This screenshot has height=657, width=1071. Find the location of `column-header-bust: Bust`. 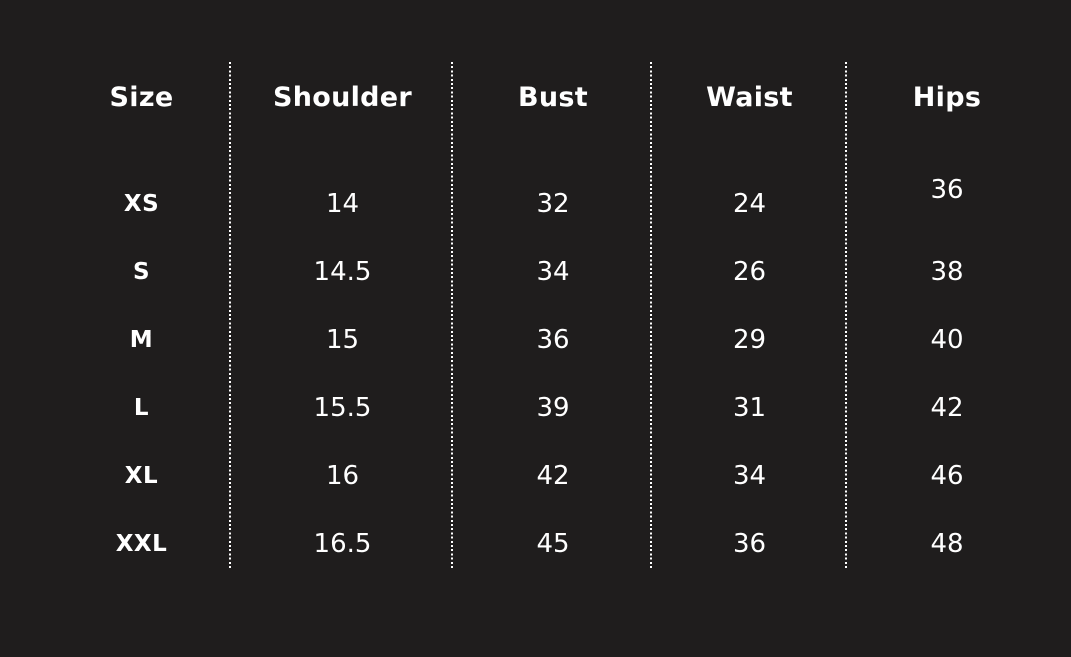

column-header-bust: Bust is located at coordinates (553, 97).